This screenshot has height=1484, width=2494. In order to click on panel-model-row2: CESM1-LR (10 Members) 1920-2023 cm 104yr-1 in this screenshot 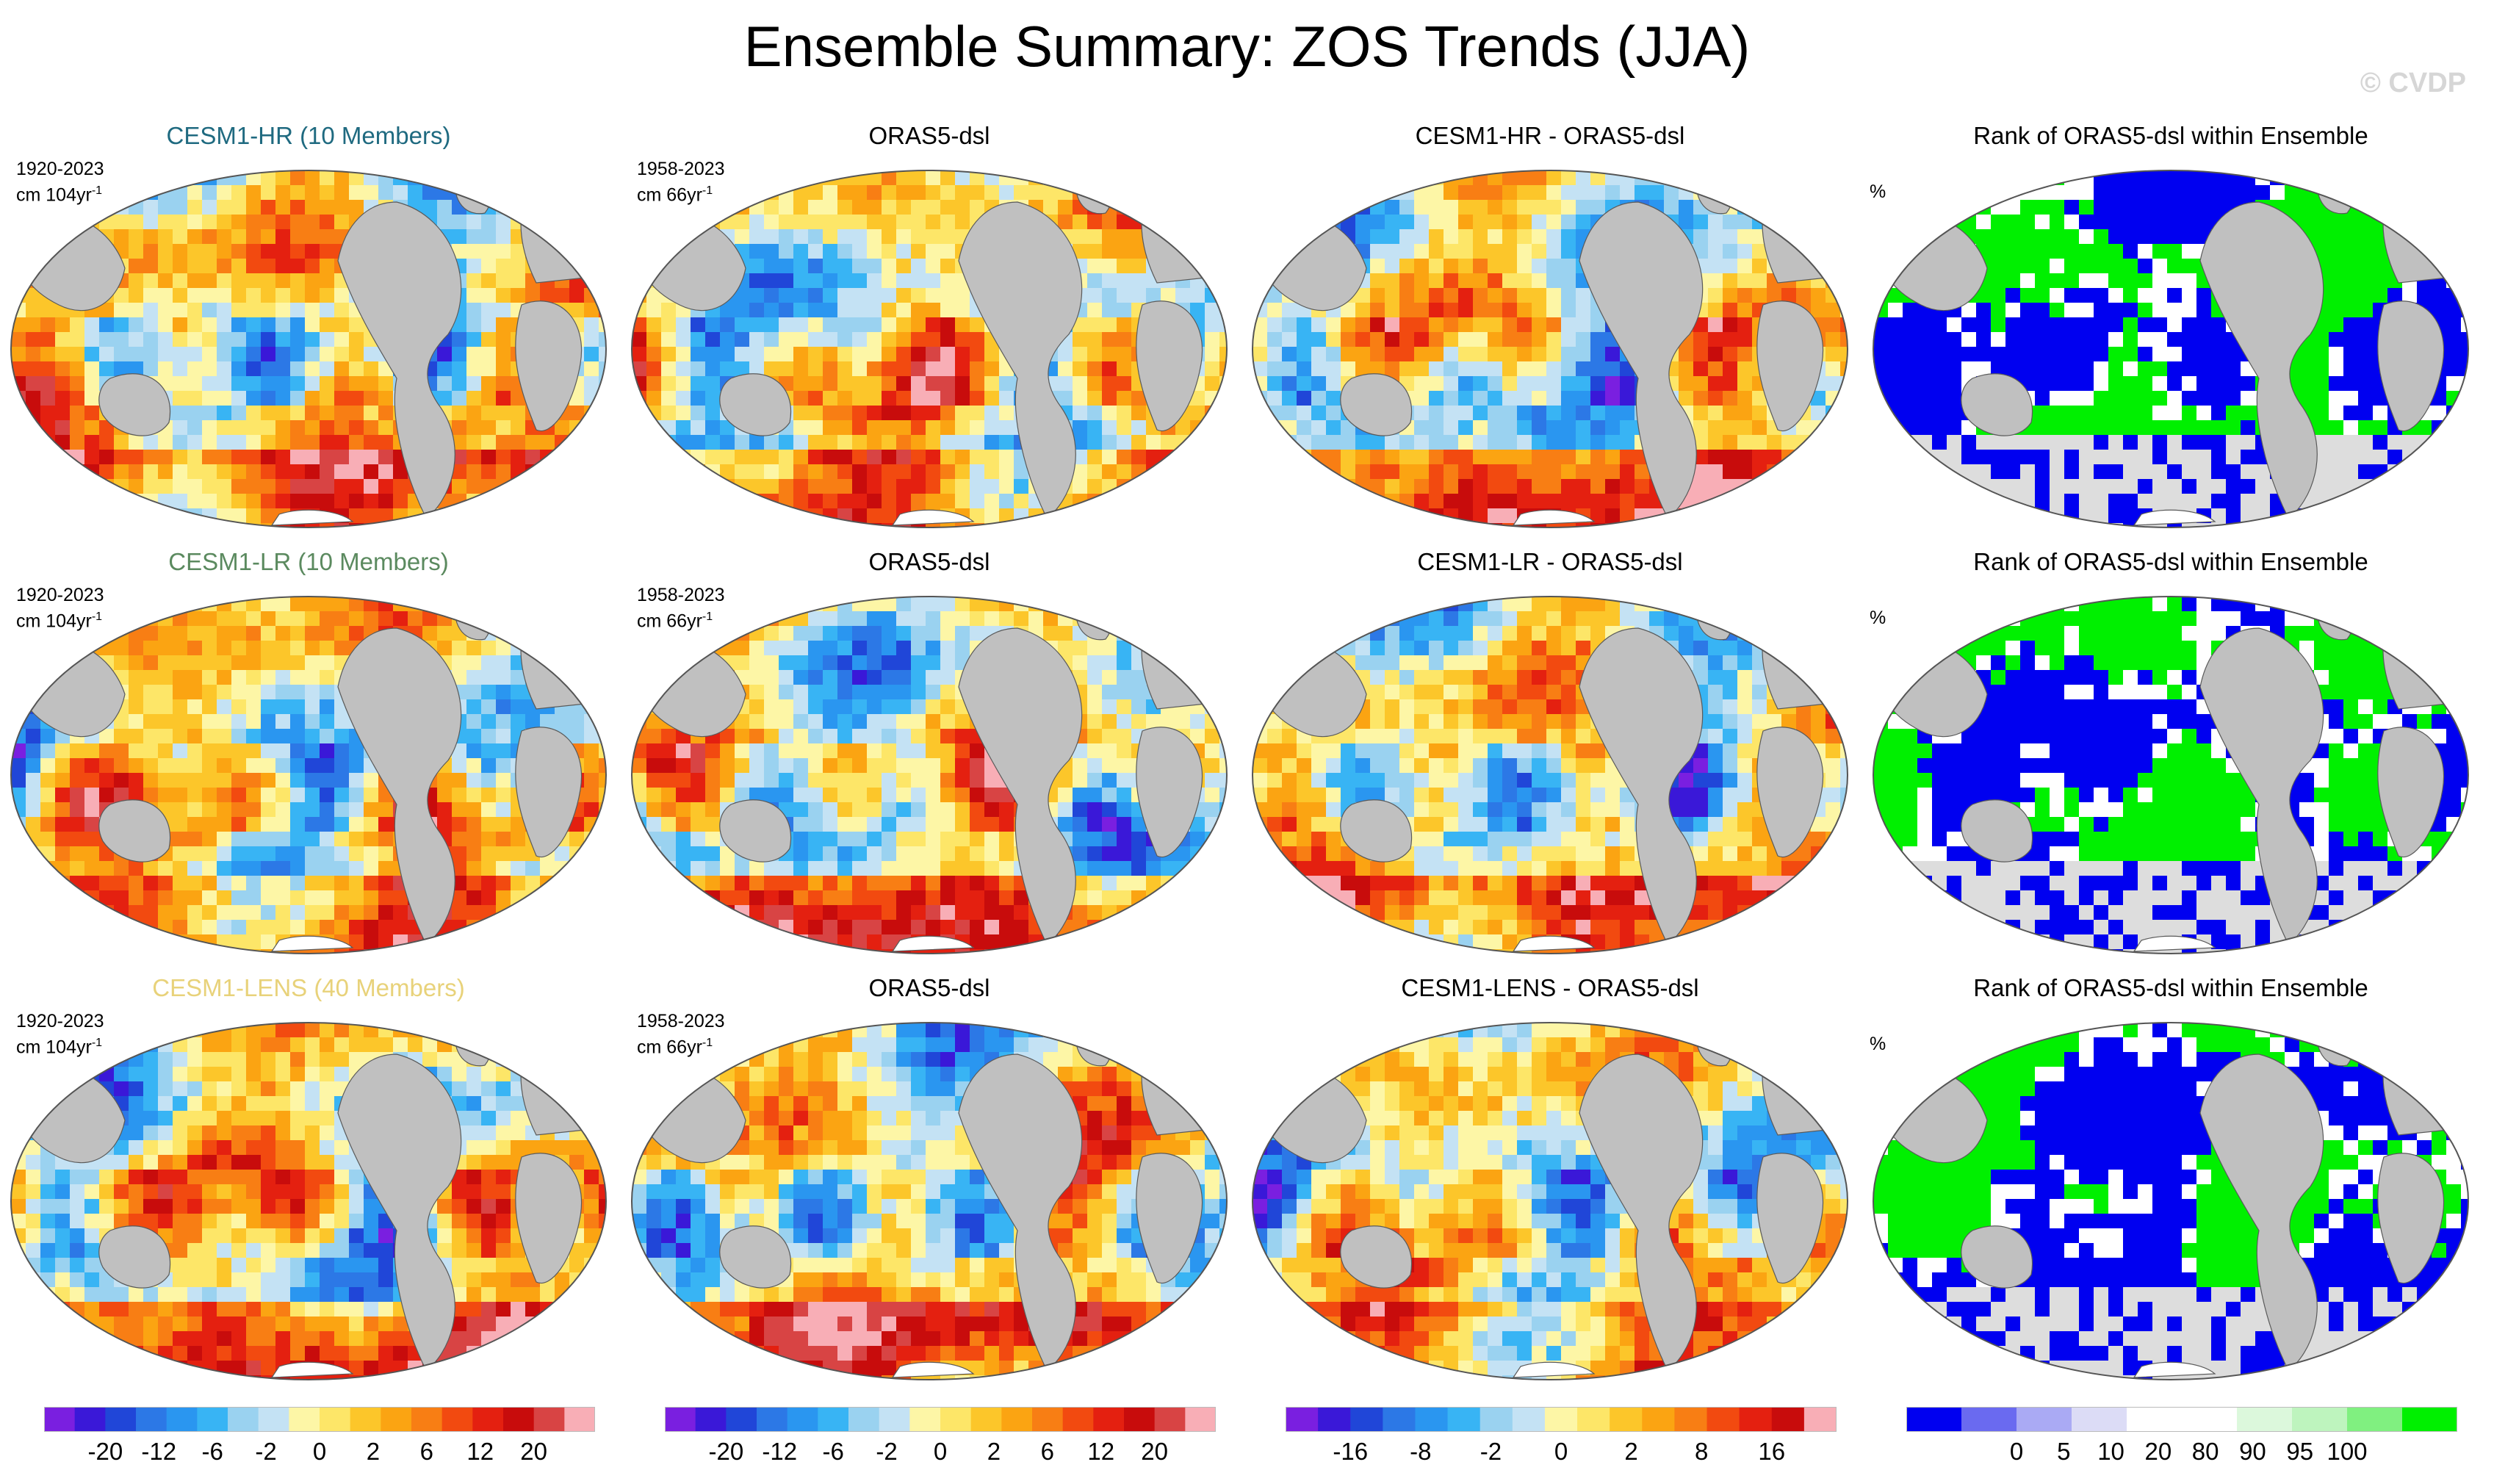, I will do `click(308, 753)`.